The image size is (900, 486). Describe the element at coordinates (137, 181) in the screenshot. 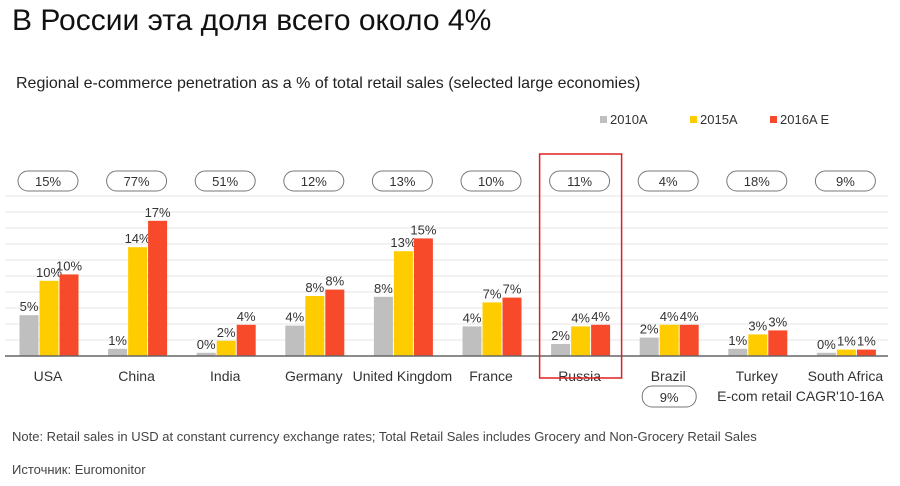

I see `cagr-label: 77%` at that location.